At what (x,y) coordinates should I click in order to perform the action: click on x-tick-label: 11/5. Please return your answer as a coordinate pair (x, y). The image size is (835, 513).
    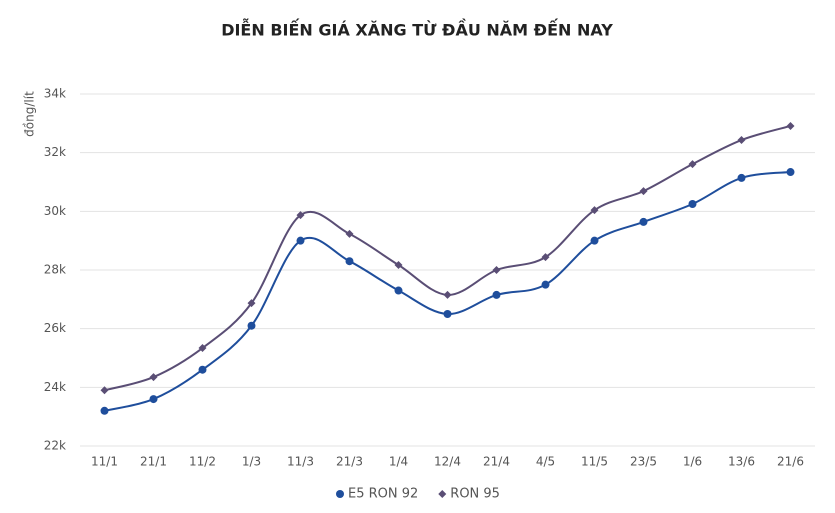
    Looking at the image, I should click on (594, 462).